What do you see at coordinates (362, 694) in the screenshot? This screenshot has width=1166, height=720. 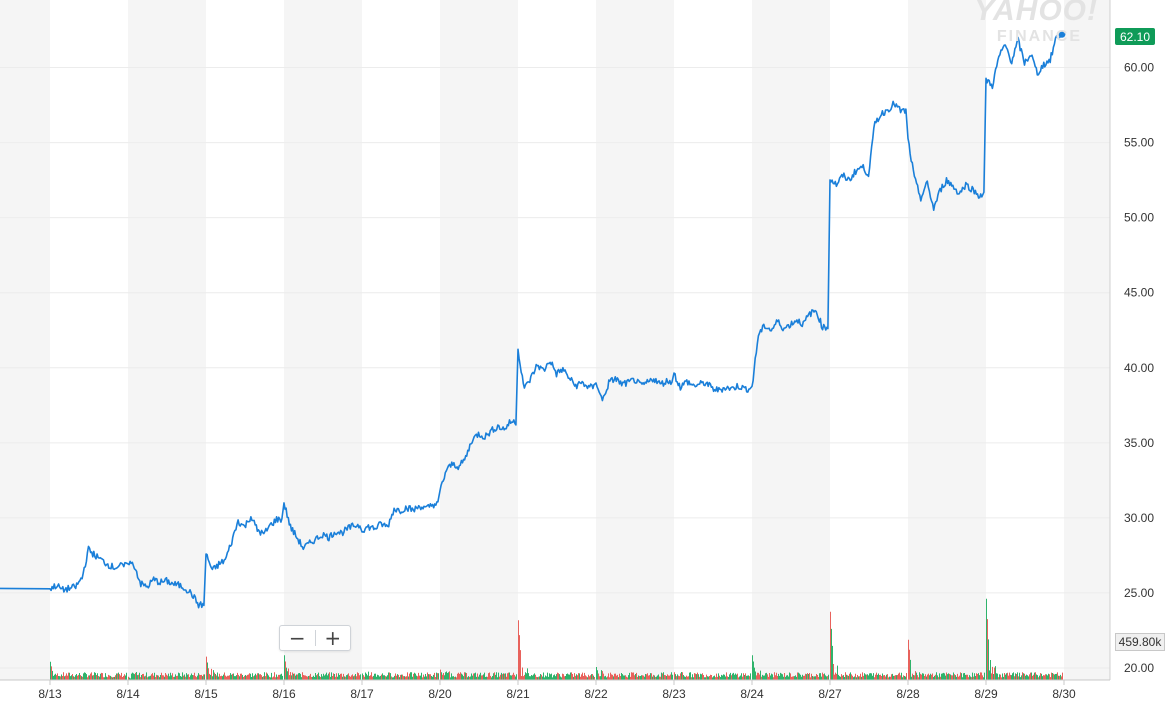 I see `x-tick-label: 8/17` at bounding box center [362, 694].